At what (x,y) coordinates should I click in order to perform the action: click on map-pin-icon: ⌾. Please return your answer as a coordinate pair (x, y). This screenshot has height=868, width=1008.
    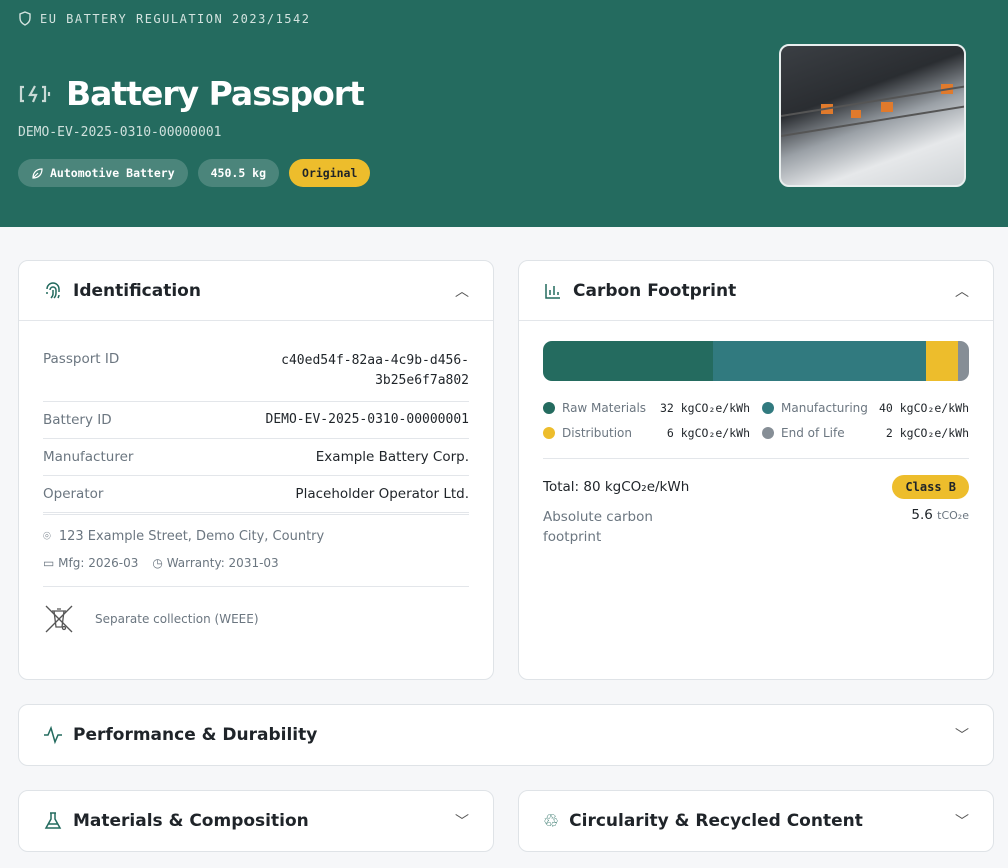
    Looking at the image, I should click on (47, 536).